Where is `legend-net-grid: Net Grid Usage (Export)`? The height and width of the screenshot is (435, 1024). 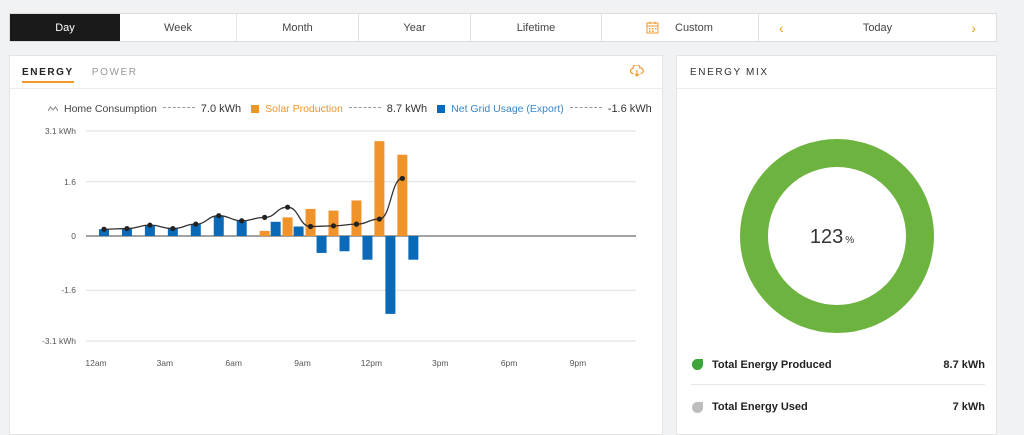 legend-net-grid: Net Grid Usage (Export) is located at coordinates (500, 109).